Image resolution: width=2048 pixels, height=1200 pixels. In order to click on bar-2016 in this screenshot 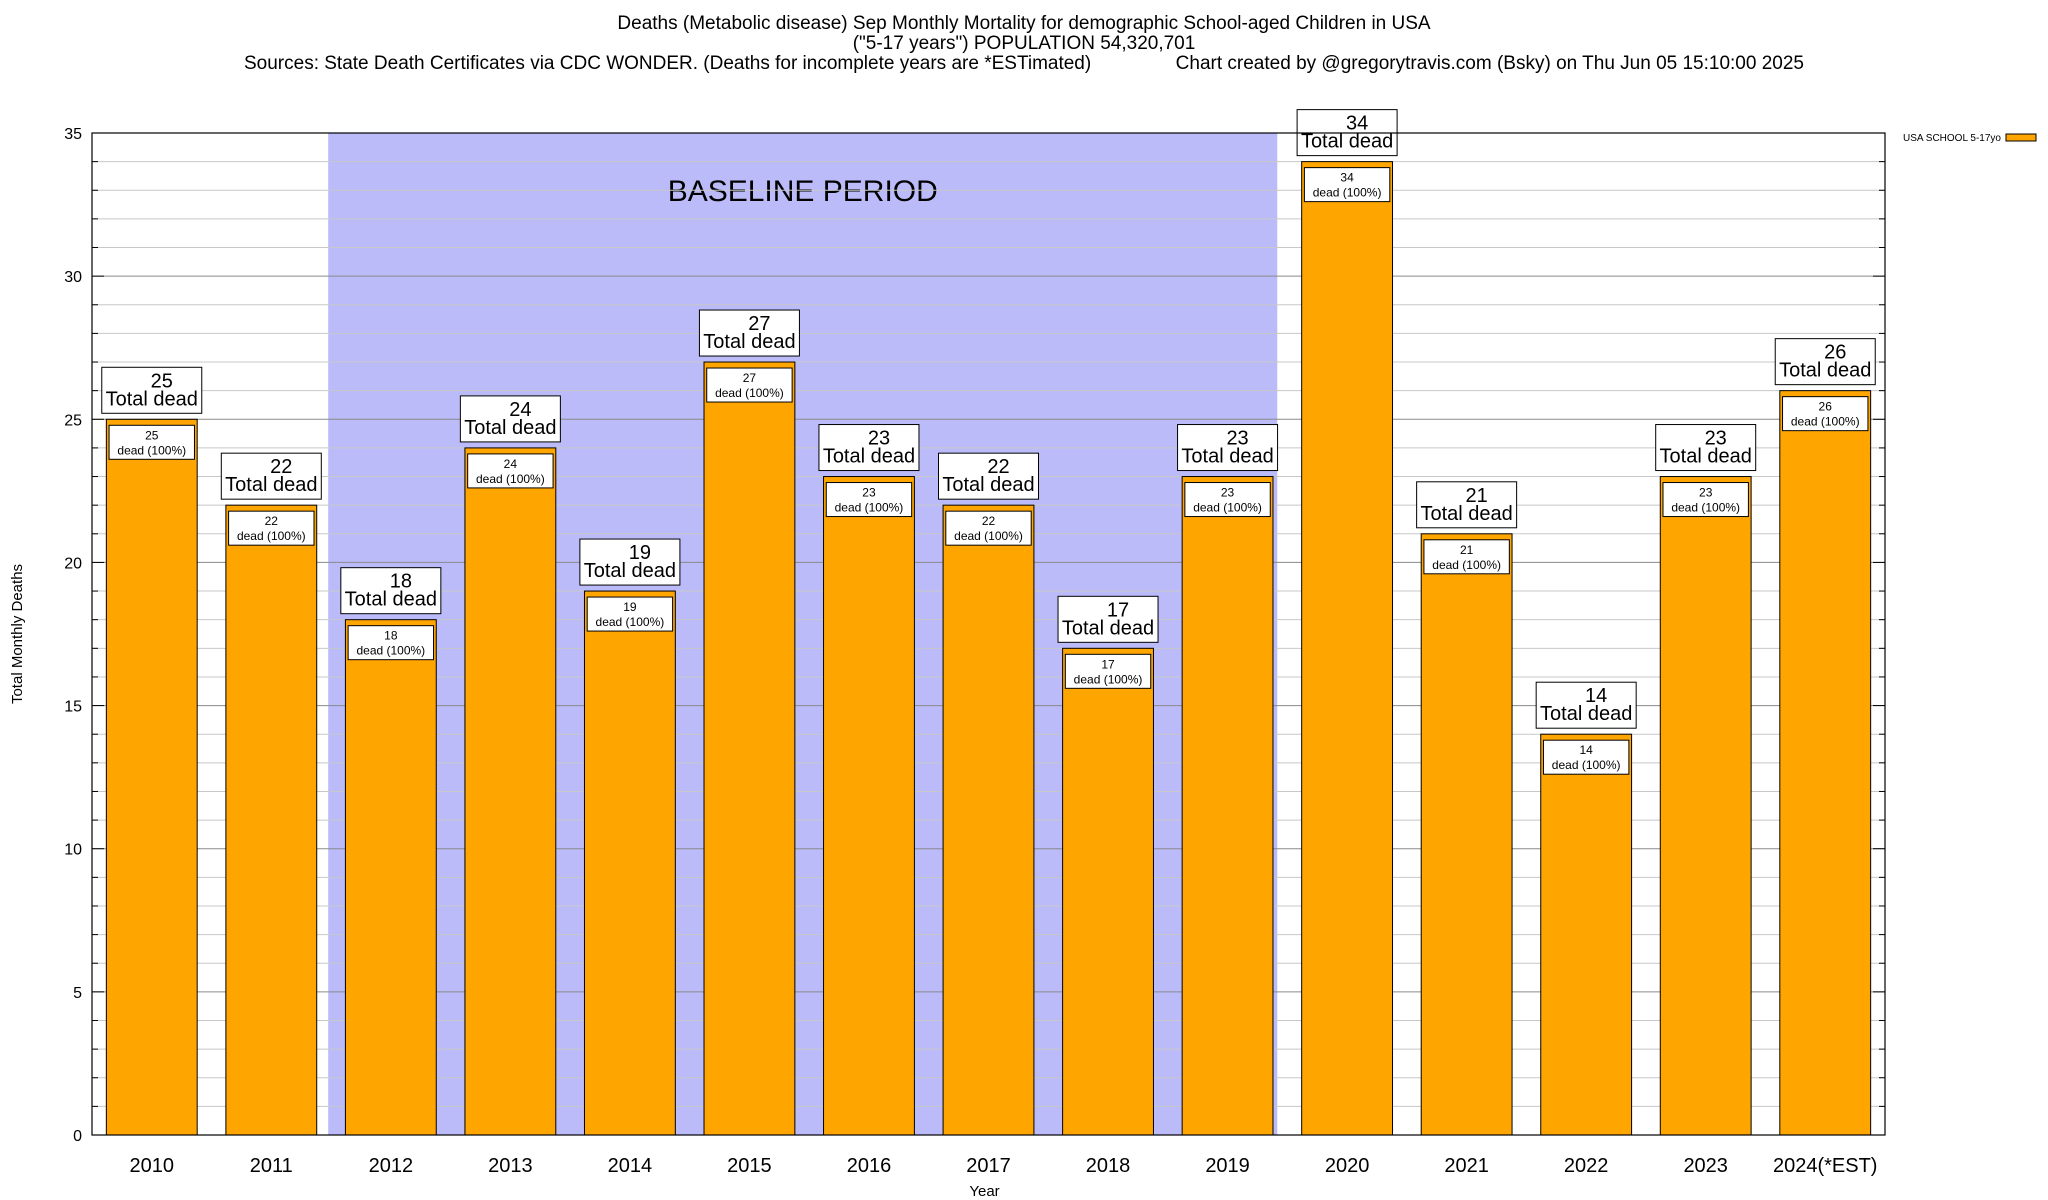, I will do `click(869, 806)`.